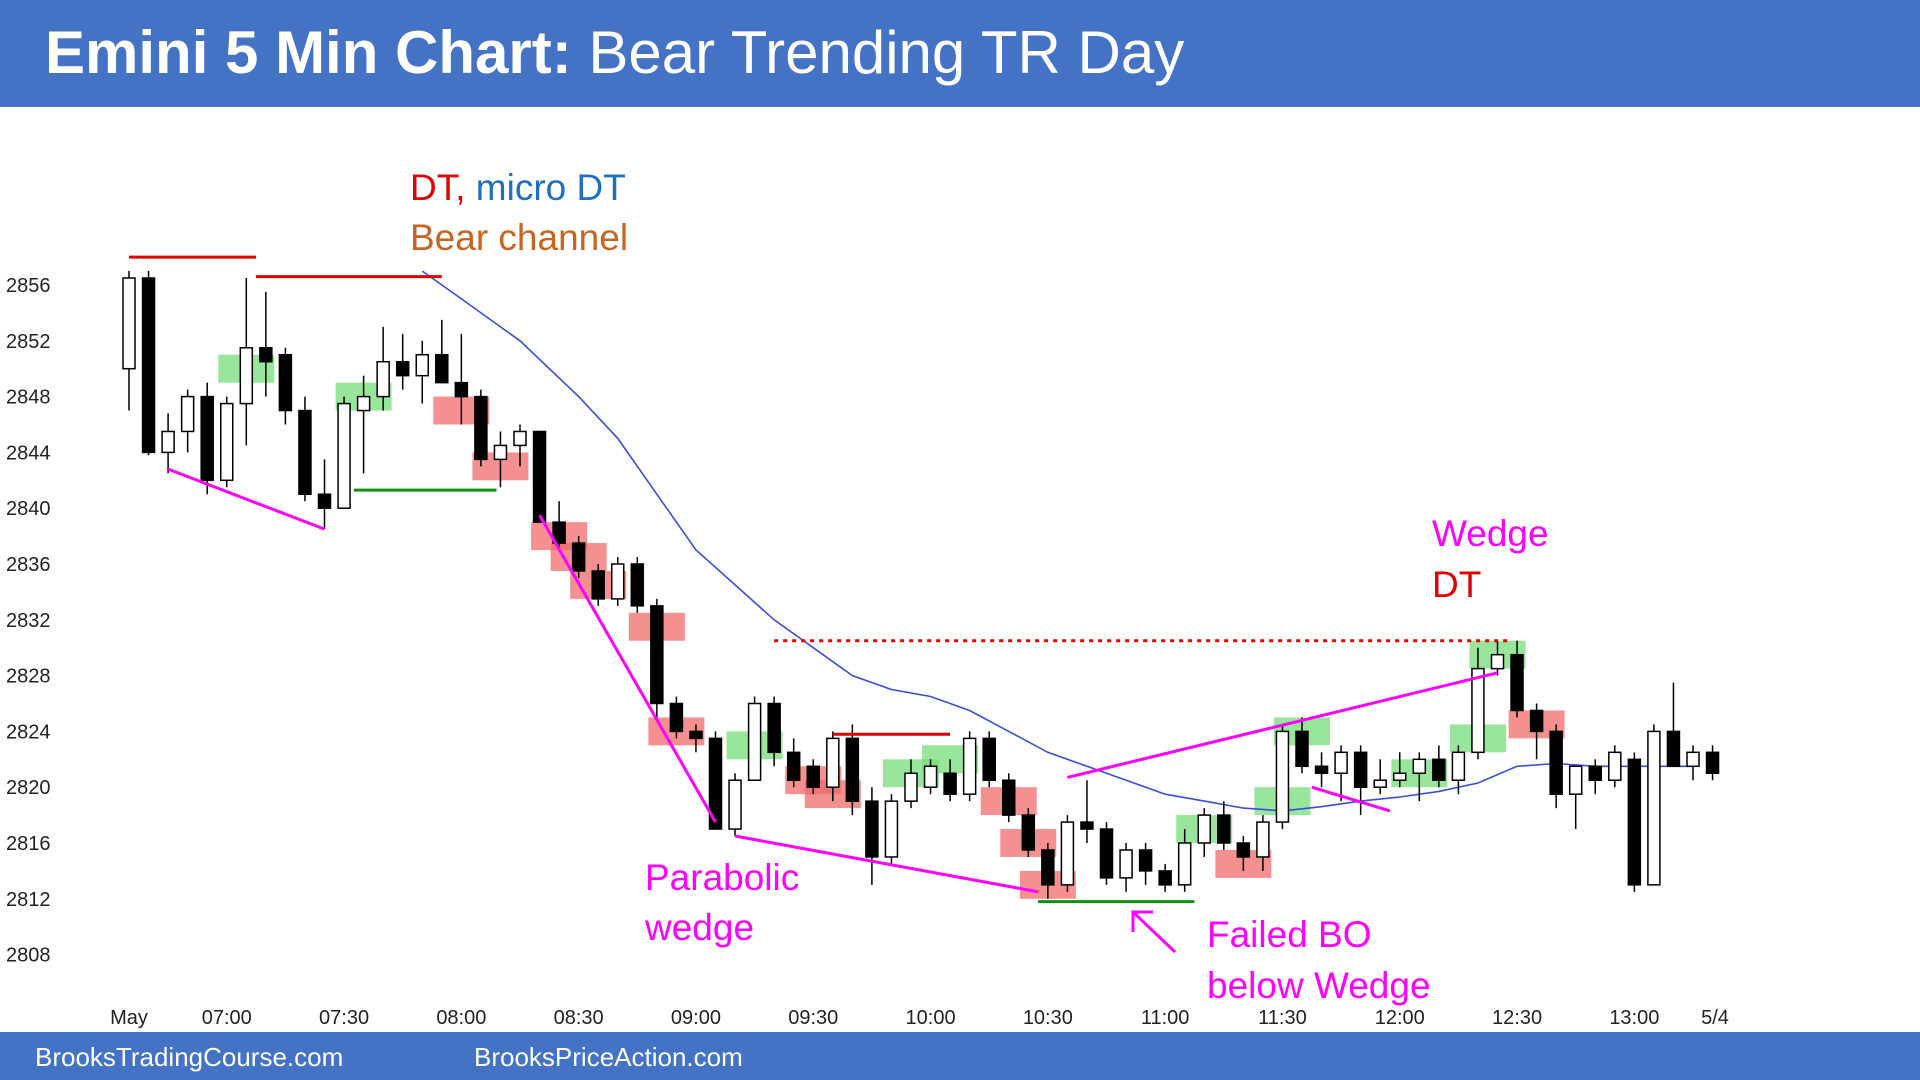 The width and height of the screenshot is (1920, 1080). What do you see at coordinates (28, 286) in the screenshot?
I see `y-tick-label: 2856` at bounding box center [28, 286].